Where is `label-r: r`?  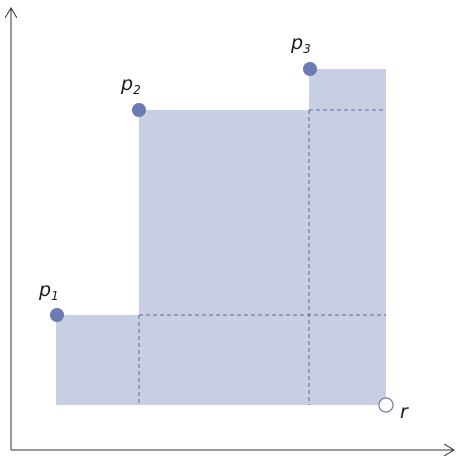
label-r: r is located at coordinates (404, 412).